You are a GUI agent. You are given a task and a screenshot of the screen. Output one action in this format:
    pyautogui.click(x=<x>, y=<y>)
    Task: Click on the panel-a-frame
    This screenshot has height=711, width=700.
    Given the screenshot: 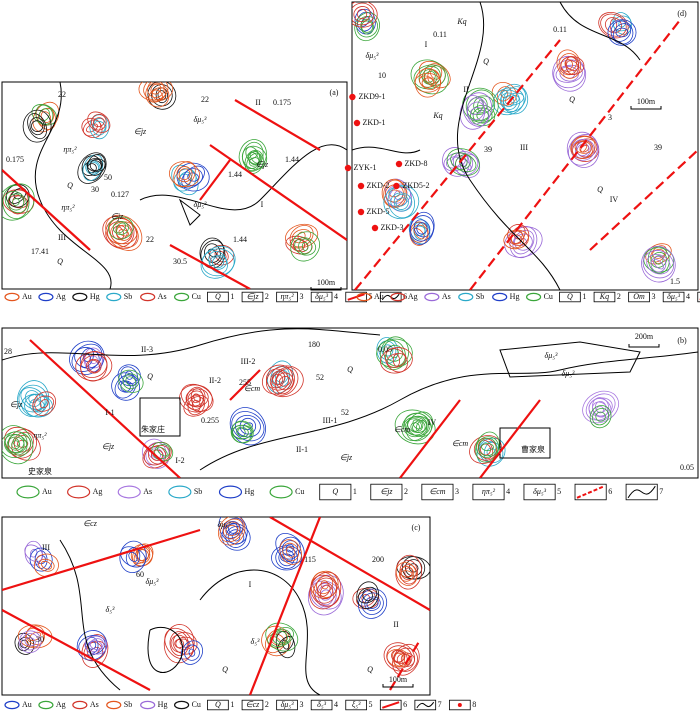 What is the action you would take?
    pyautogui.click(x=174, y=185)
    